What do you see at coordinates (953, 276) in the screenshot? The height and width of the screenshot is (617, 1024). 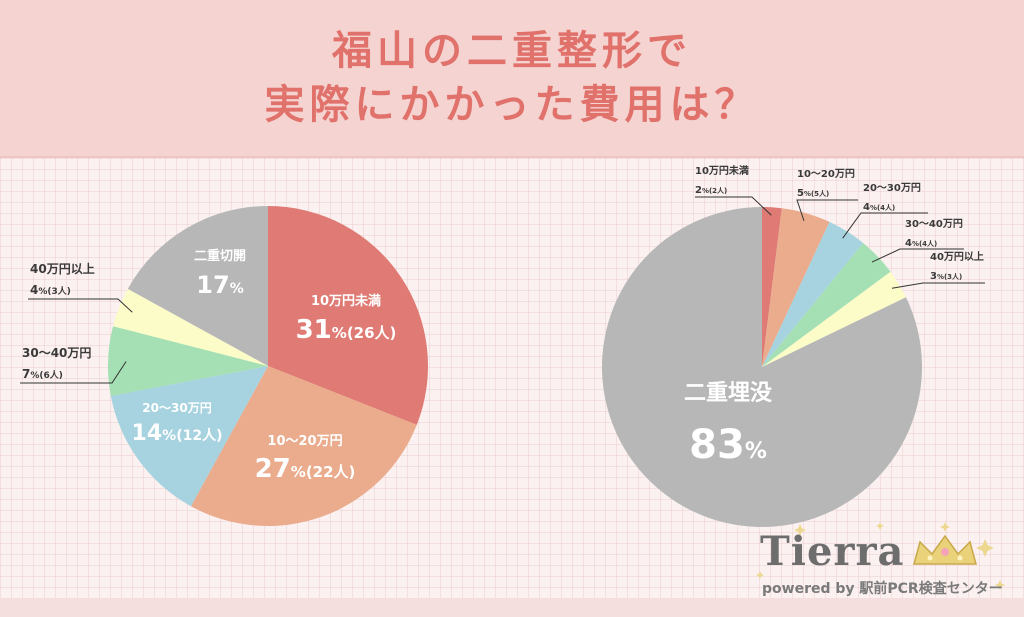 I see `pie-right-slice-4-count: (3人)` at bounding box center [953, 276].